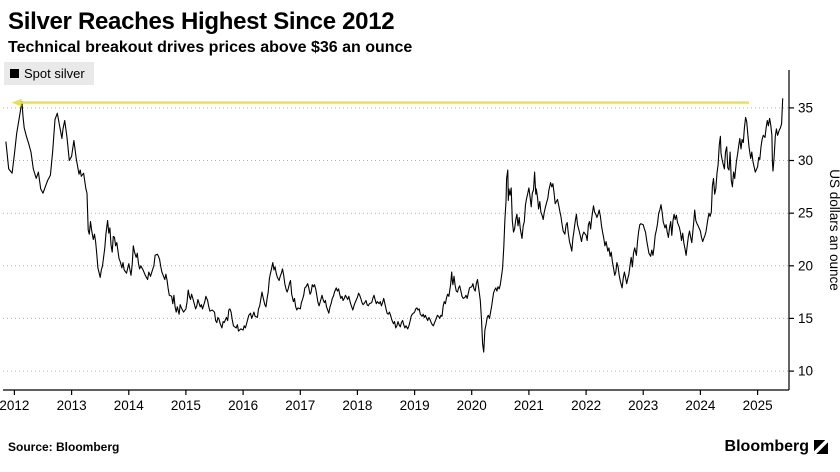 Image resolution: width=840 pixels, height=472 pixels. What do you see at coordinates (420, 445) in the screenshot?
I see `chart-footer: Source: Bloomberg Bloomberg` at bounding box center [420, 445].